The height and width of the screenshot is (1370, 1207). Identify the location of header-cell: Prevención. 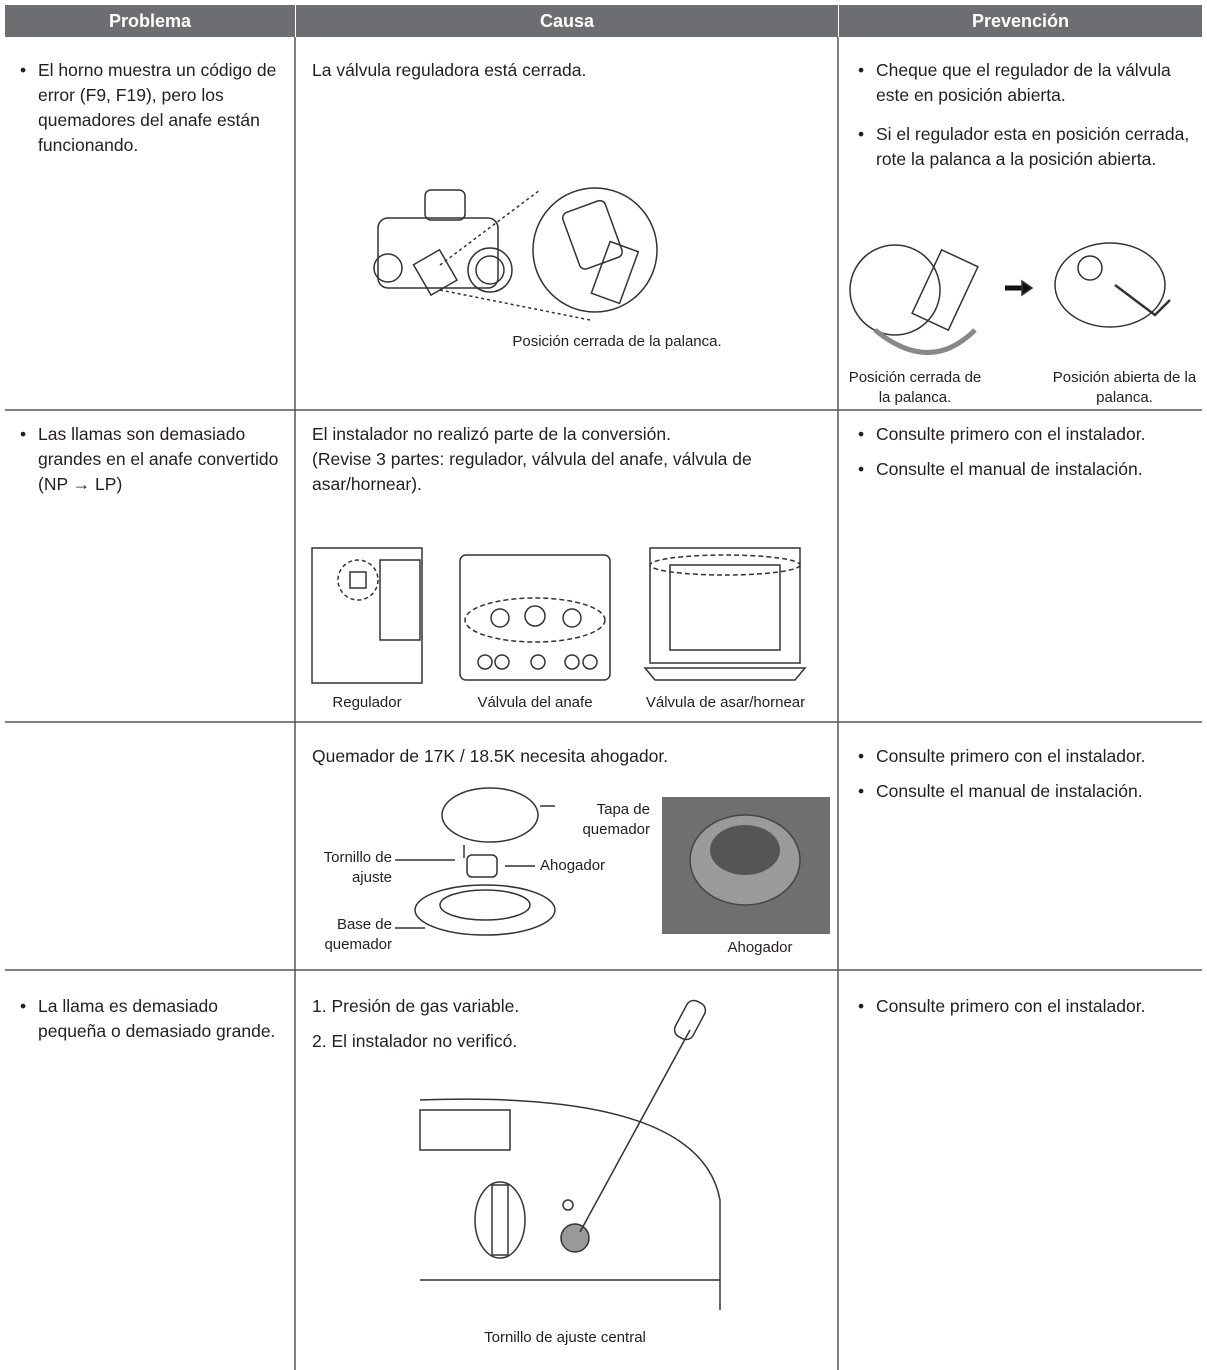
(1020, 21).